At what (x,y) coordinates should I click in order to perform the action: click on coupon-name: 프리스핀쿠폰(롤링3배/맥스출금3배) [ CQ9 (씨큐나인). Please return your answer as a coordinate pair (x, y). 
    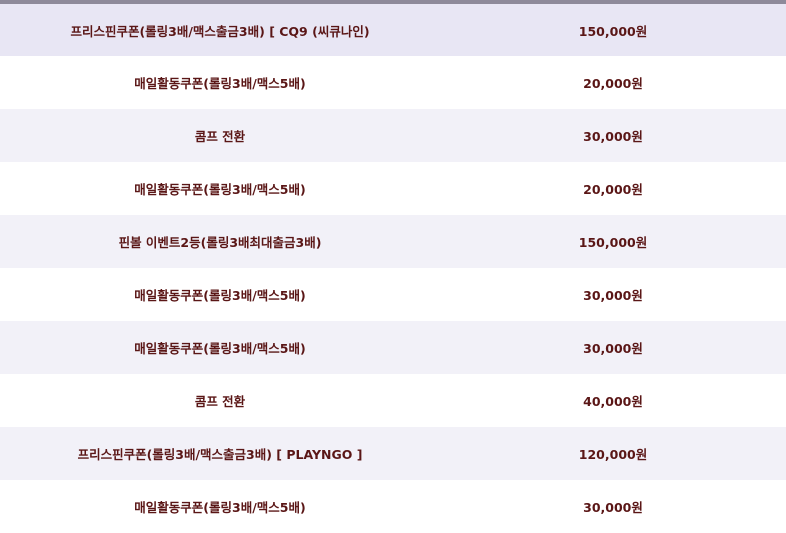
    Looking at the image, I should click on (220, 31).